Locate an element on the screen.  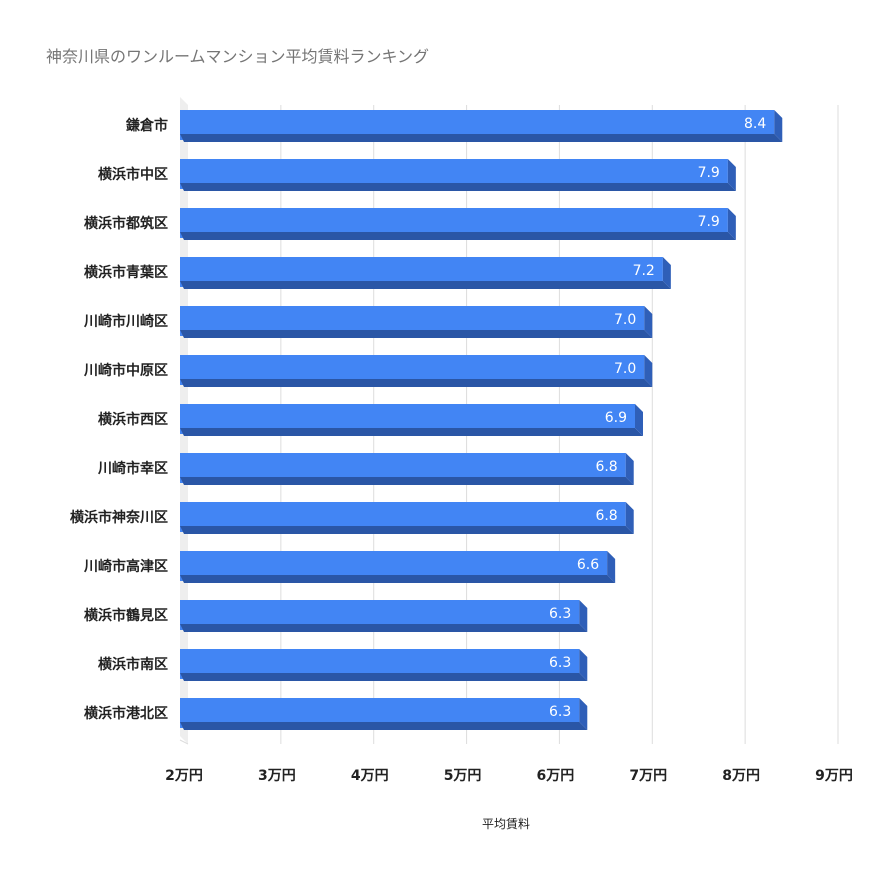
x-axis-title: 平均賃料 is located at coordinates (506, 823).